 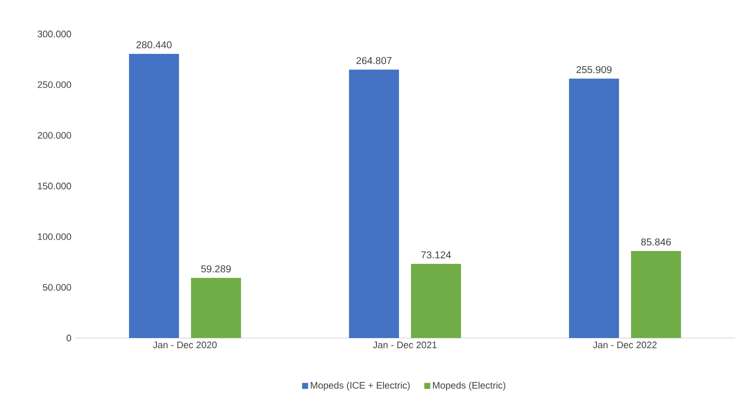 I want to click on y-tick-label: 200.000, so click(x=55, y=135).